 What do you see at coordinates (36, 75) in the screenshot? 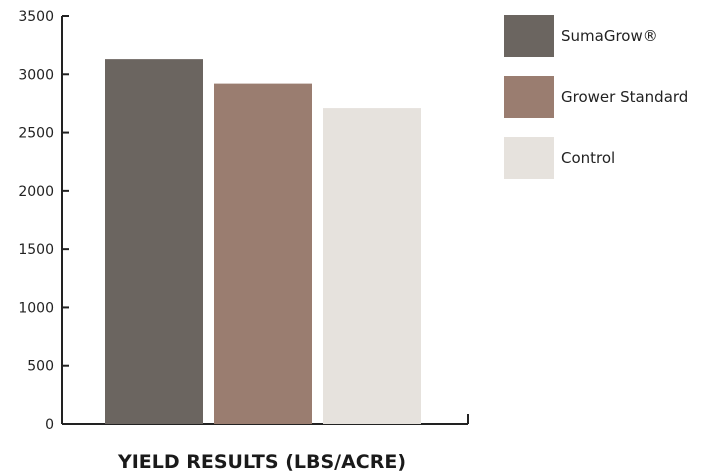
I see `y-tick-label: 3000` at bounding box center [36, 75].